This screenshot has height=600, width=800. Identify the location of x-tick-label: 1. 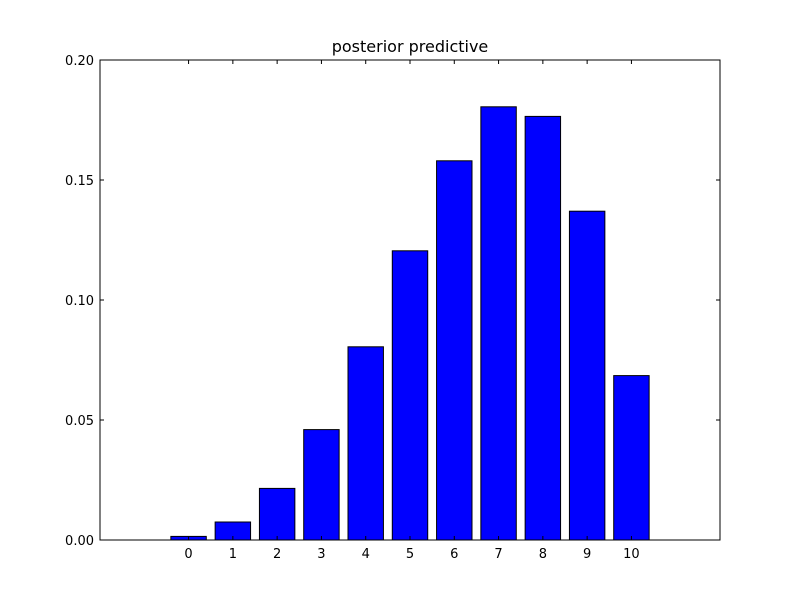
(233, 554).